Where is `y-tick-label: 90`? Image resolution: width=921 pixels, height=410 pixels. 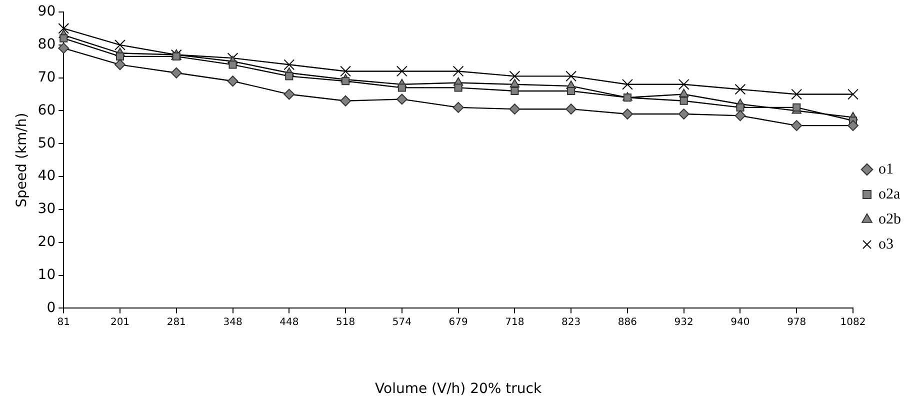
y-tick-label: 90 is located at coordinates (47, 12).